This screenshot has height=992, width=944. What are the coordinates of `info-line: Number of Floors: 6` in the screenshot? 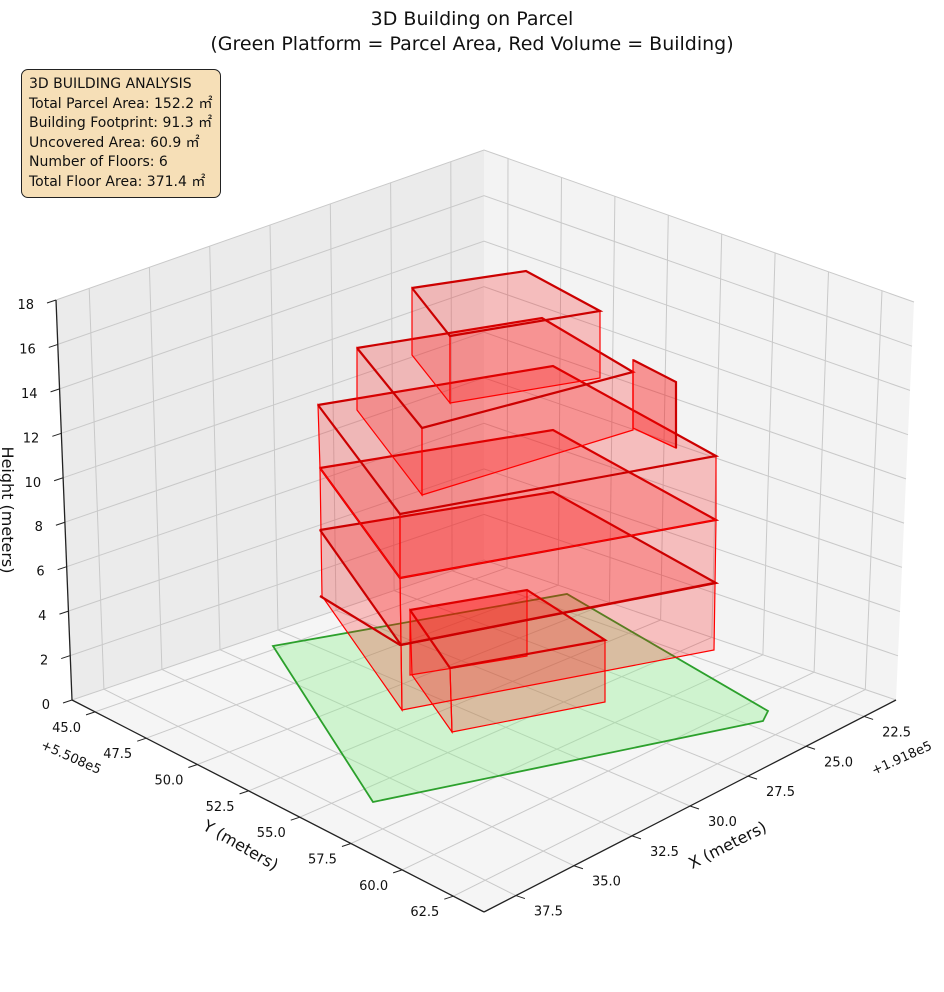 It's located at (98, 162).